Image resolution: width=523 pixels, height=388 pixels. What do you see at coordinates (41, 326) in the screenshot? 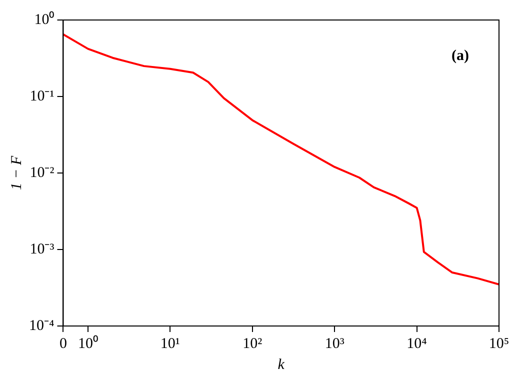
I see `y-tick-label: 10⁻⁴` at bounding box center [41, 326].